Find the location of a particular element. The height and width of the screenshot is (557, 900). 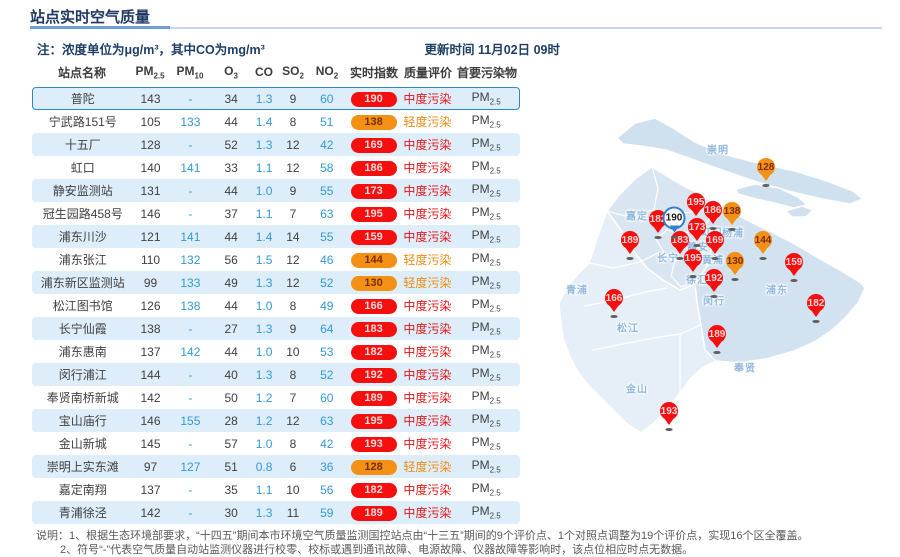

so2-cell: 9 is located at coordinates (293, 190).